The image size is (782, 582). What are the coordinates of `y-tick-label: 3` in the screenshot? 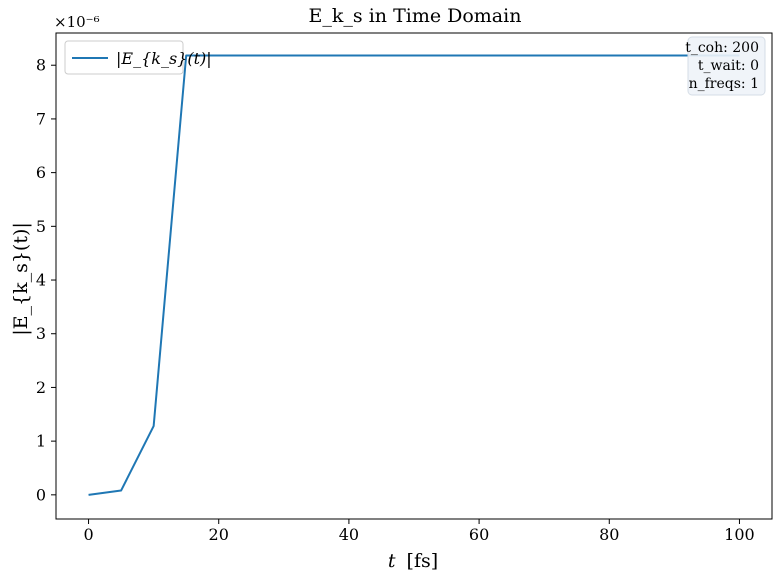 It's located at (41, 333).